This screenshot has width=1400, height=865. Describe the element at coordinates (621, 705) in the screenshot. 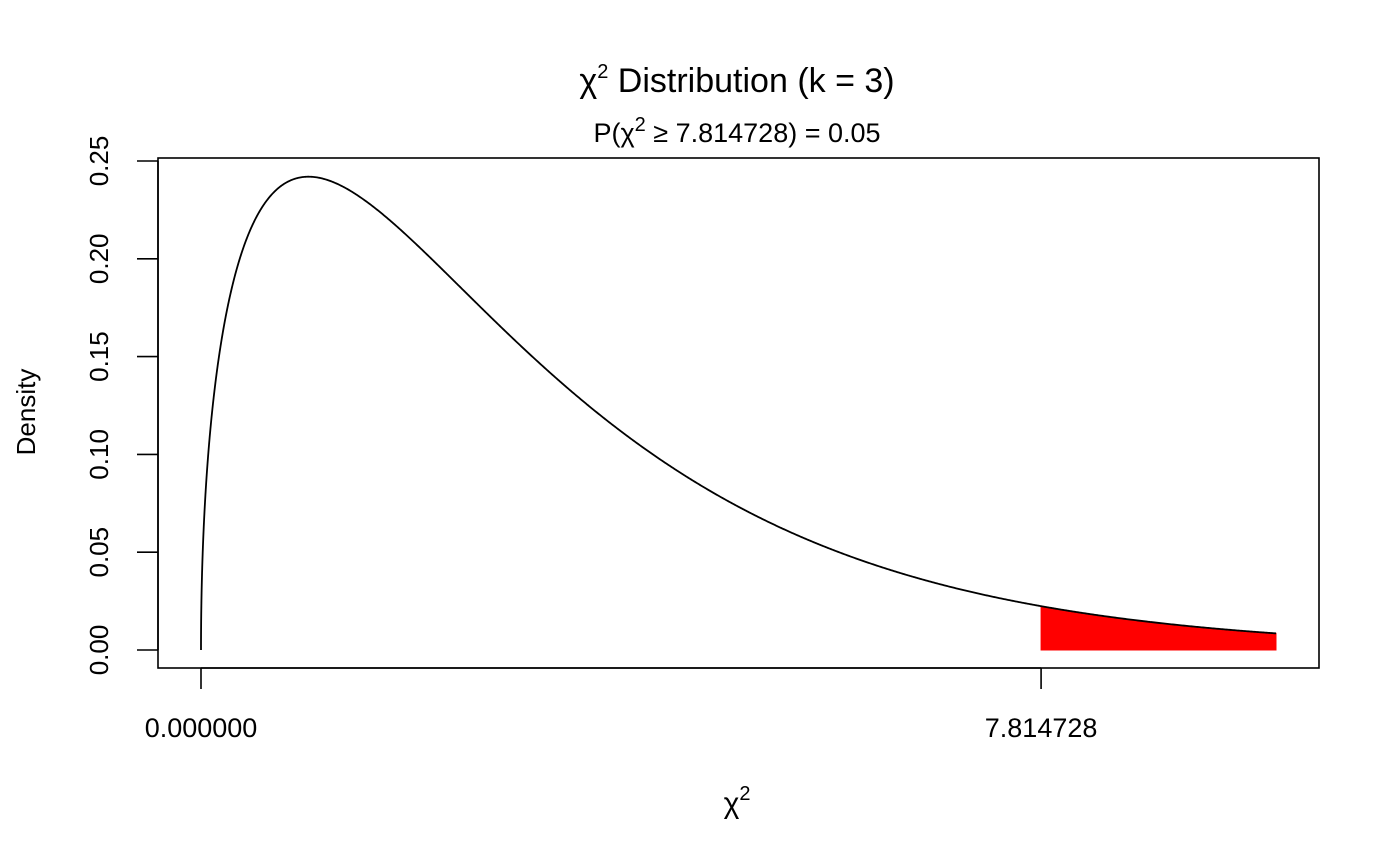

I see `x-axis: 0.000000 7.814728` at that location.